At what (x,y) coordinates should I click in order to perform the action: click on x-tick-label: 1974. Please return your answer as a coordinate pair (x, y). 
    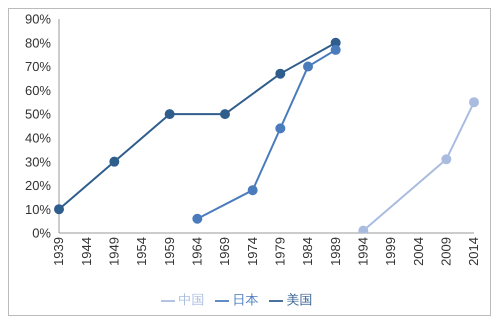
    Looking at the image, I should click on (252, 251).